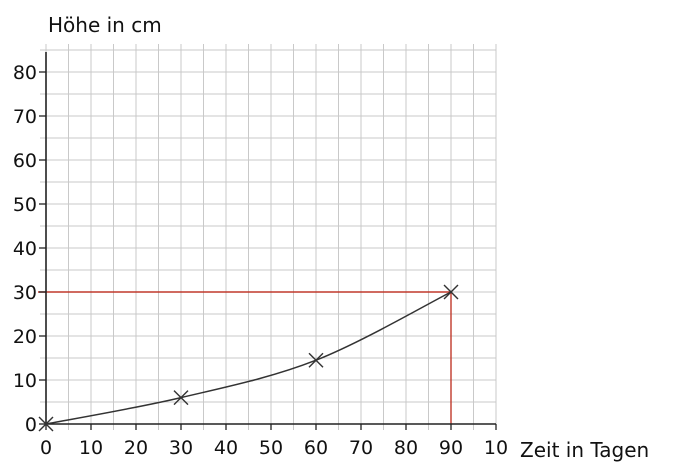  What do you see at coordinates (25, 161) in the screenshot?
I see `y-tick-label: 60` at bounding box center [25, 161].